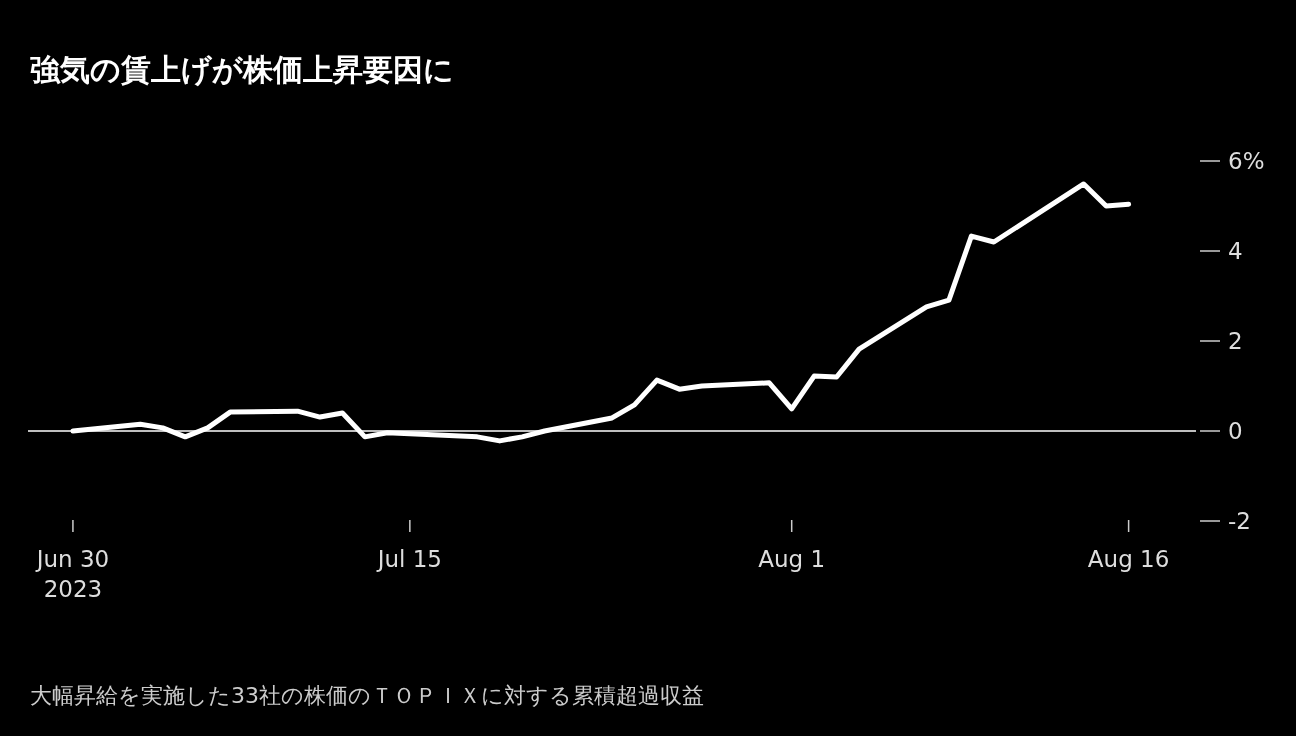  Describe the element at coordinates (367, 695) in the screenshot. I see `text: 大幅昇給を実施した33社の株価のＴＯＰＩＸに対する累積超過収益` at that location.